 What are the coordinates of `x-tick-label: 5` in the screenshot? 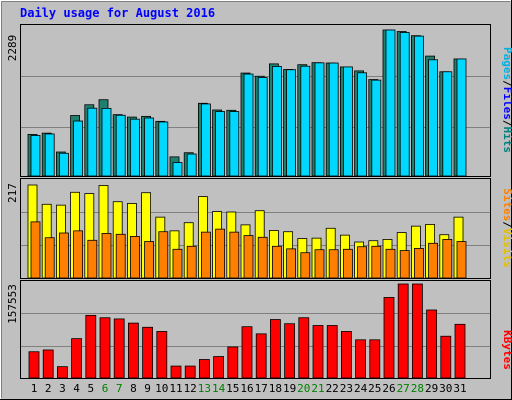 It's located at (90, 388).